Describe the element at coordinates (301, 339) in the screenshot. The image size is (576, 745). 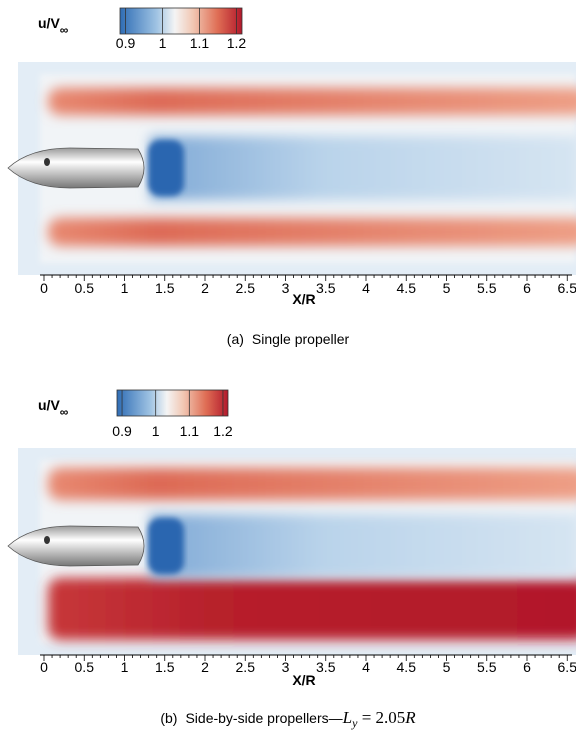
I see `caption-text: Single propeller` at that location.